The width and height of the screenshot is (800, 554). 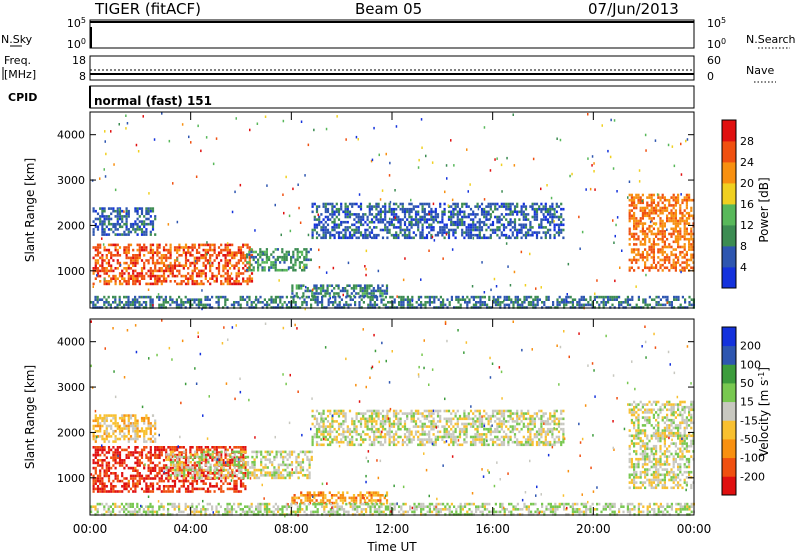 What do you see at coordinates (764, 209) in the screenshot?
I see `power-colorbar-label: Power [dB]` at bounding box center [764, 209].